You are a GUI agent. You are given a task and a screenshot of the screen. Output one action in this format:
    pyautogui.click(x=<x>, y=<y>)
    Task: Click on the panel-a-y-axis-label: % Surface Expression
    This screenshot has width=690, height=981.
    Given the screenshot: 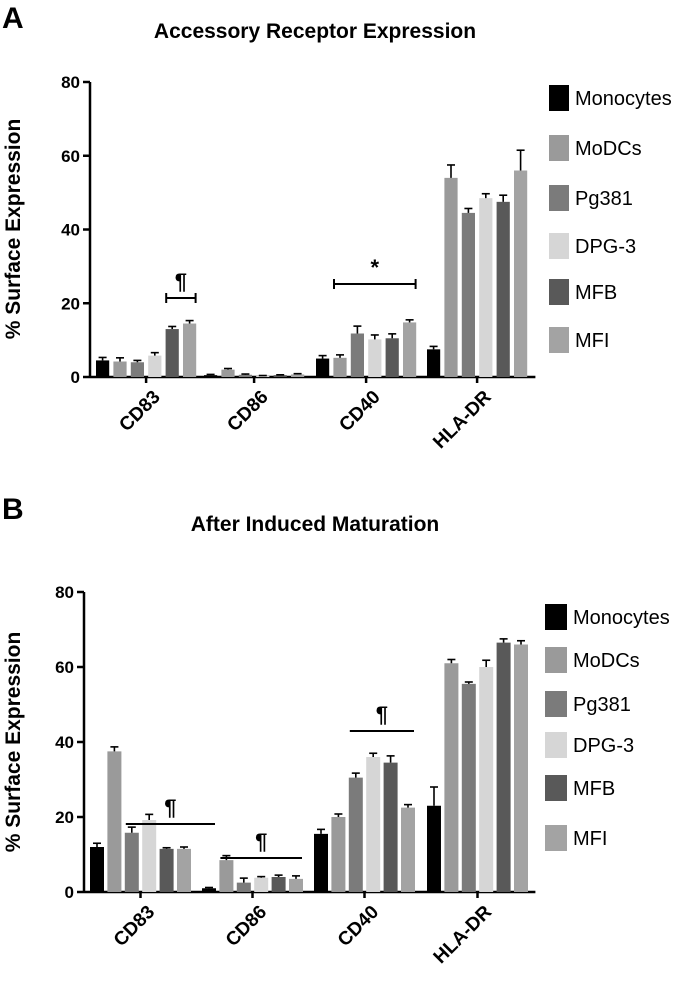 What is the action you would take?
    pyautogui.click(x=13, y=229)
    